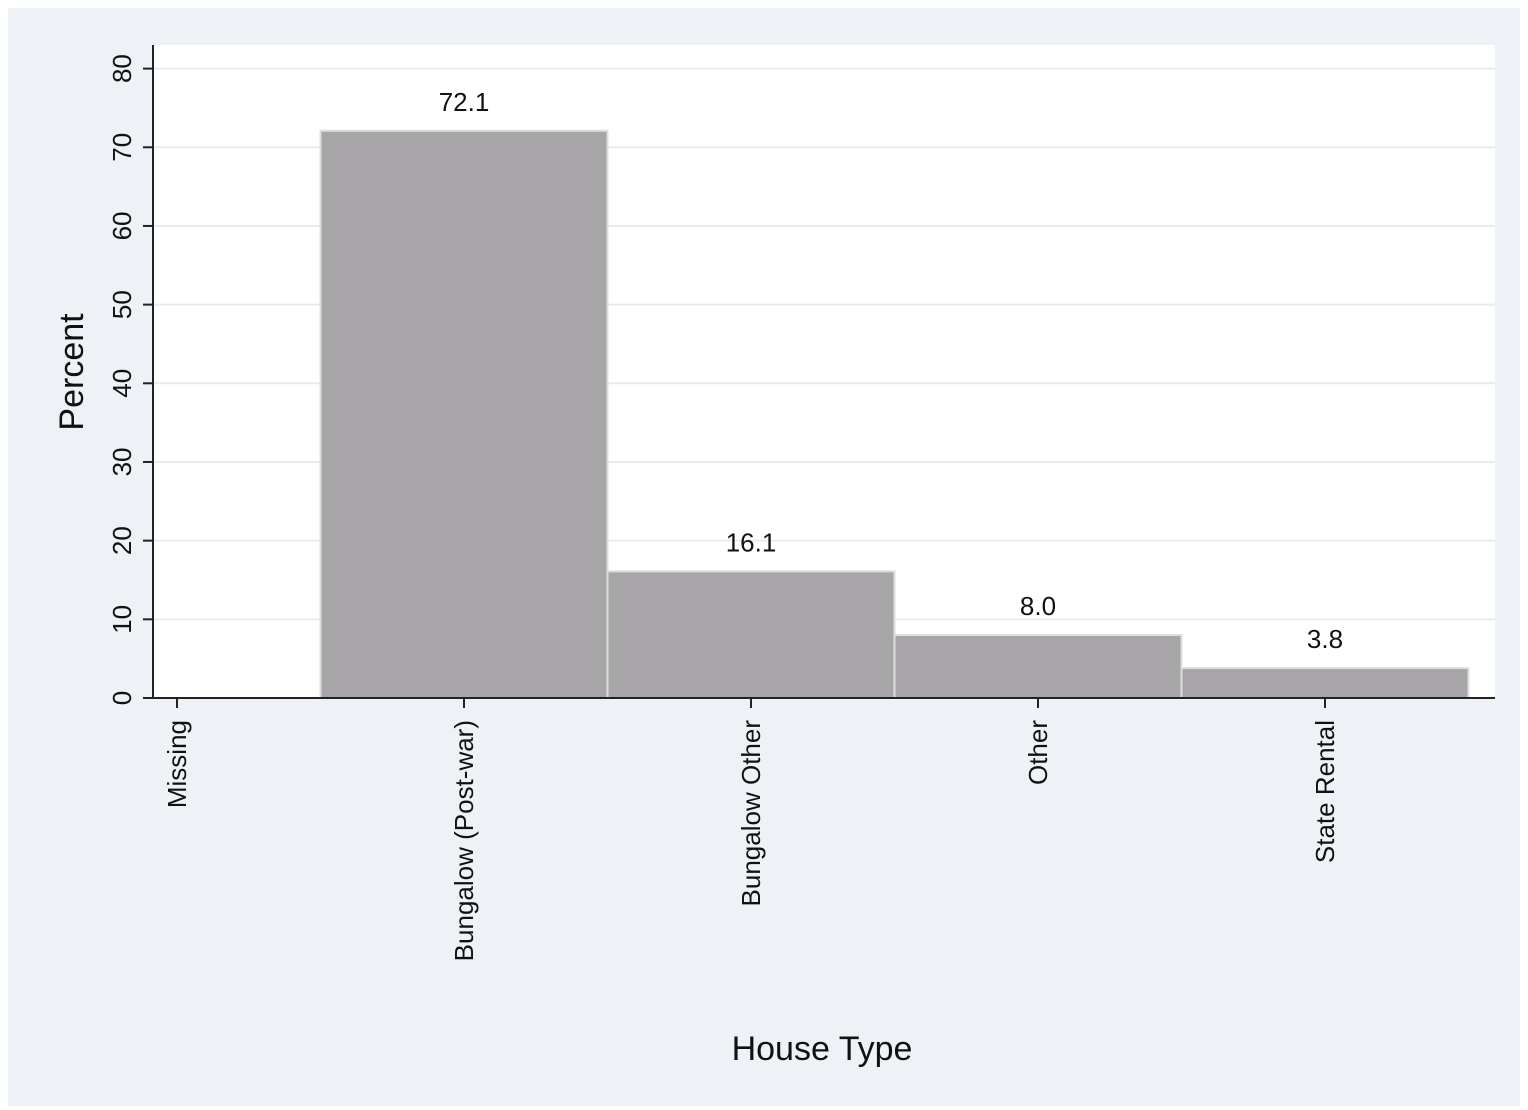 Image resolution: width=1528 pixels, height=1110 pixels. I want to click on x-axis-title: House Type, so click(822, 1049).